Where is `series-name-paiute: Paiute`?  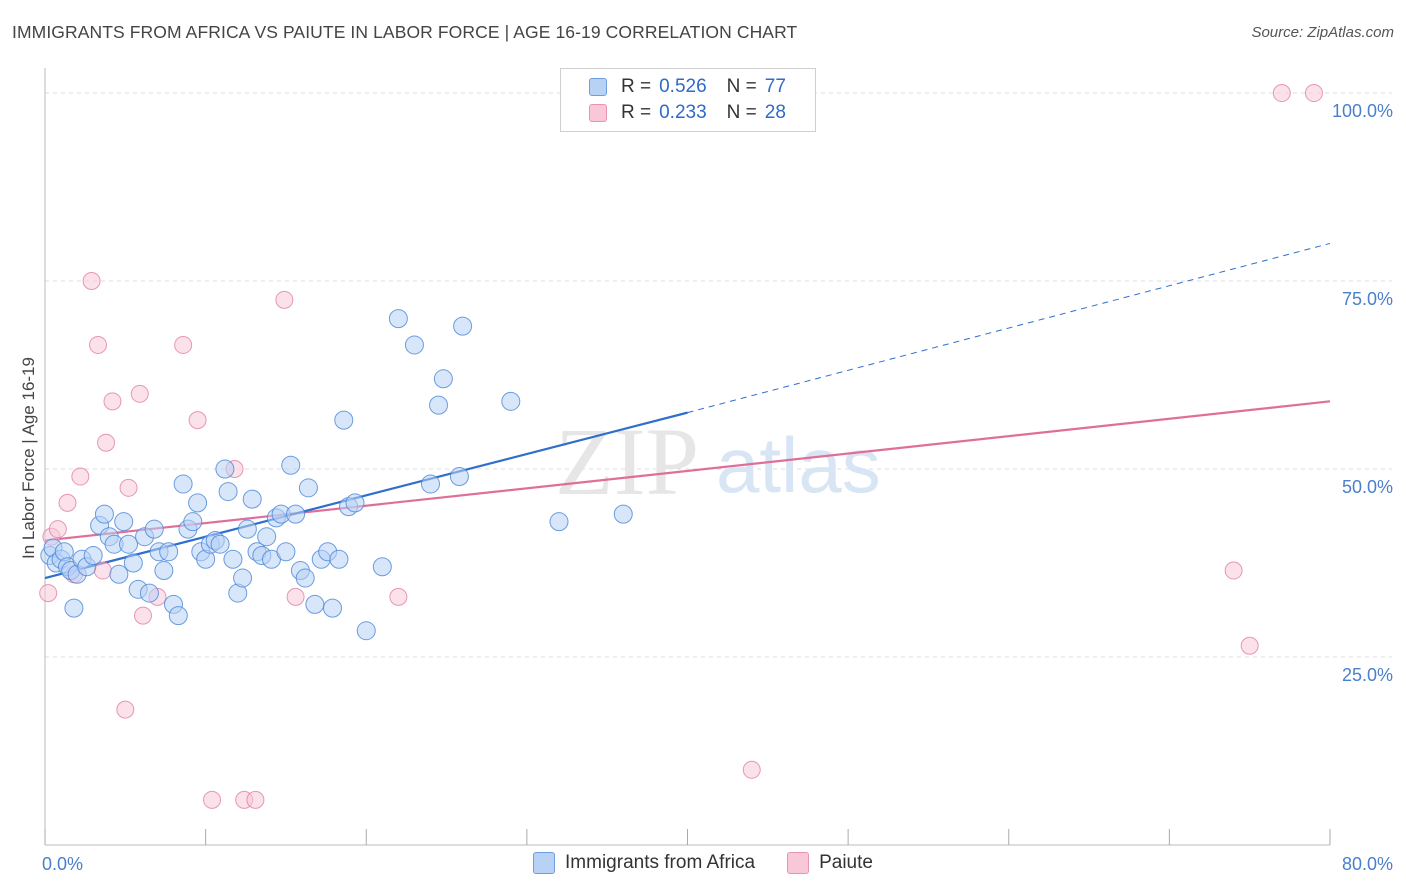 series-name-paiute: Paiute is located at coordinates (846, 862).